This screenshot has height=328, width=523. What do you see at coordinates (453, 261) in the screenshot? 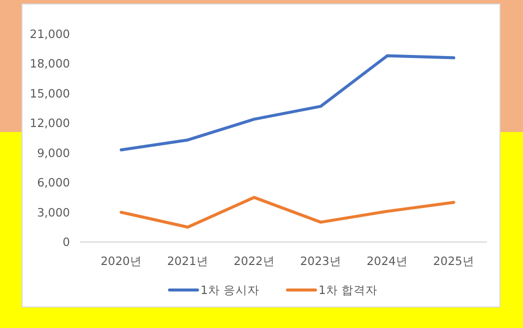
I see `x-tick-label: 2025년` at bounding box center [453, 261].